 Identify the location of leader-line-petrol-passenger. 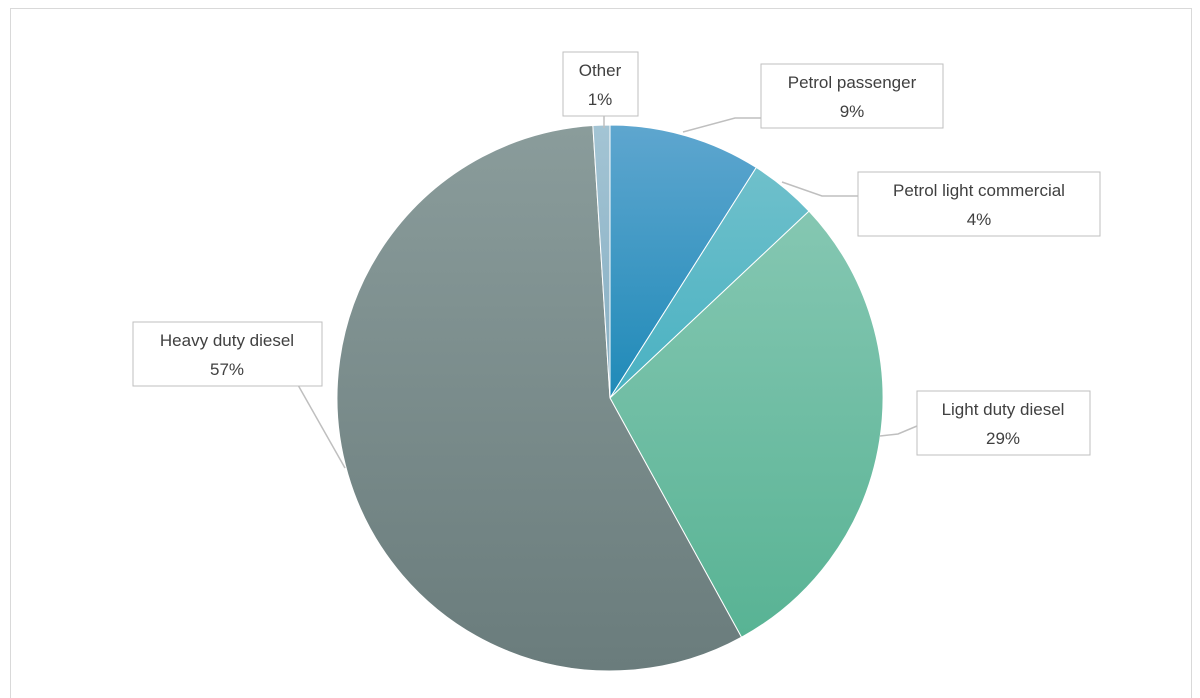
(721, 125).